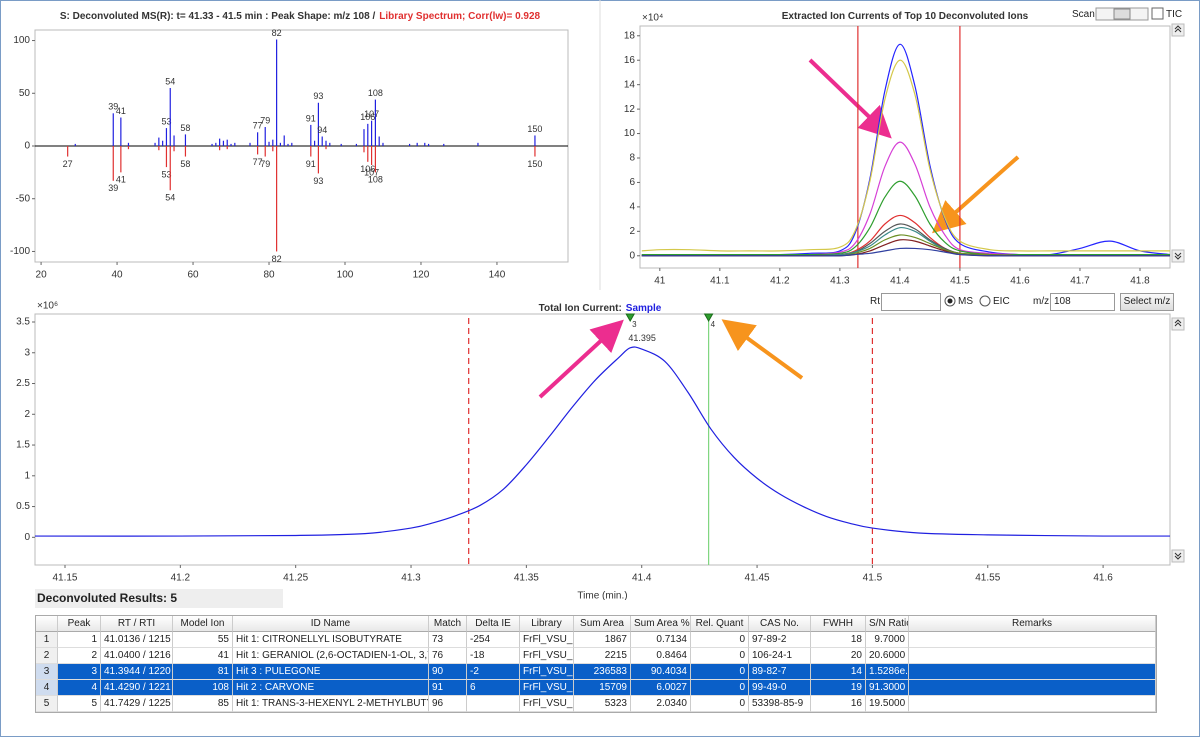 This screenshot has height=737, width=1200. Describe the element at coordinates (493, 688) in the screenshot. I see `result-cell: 6` at that location.